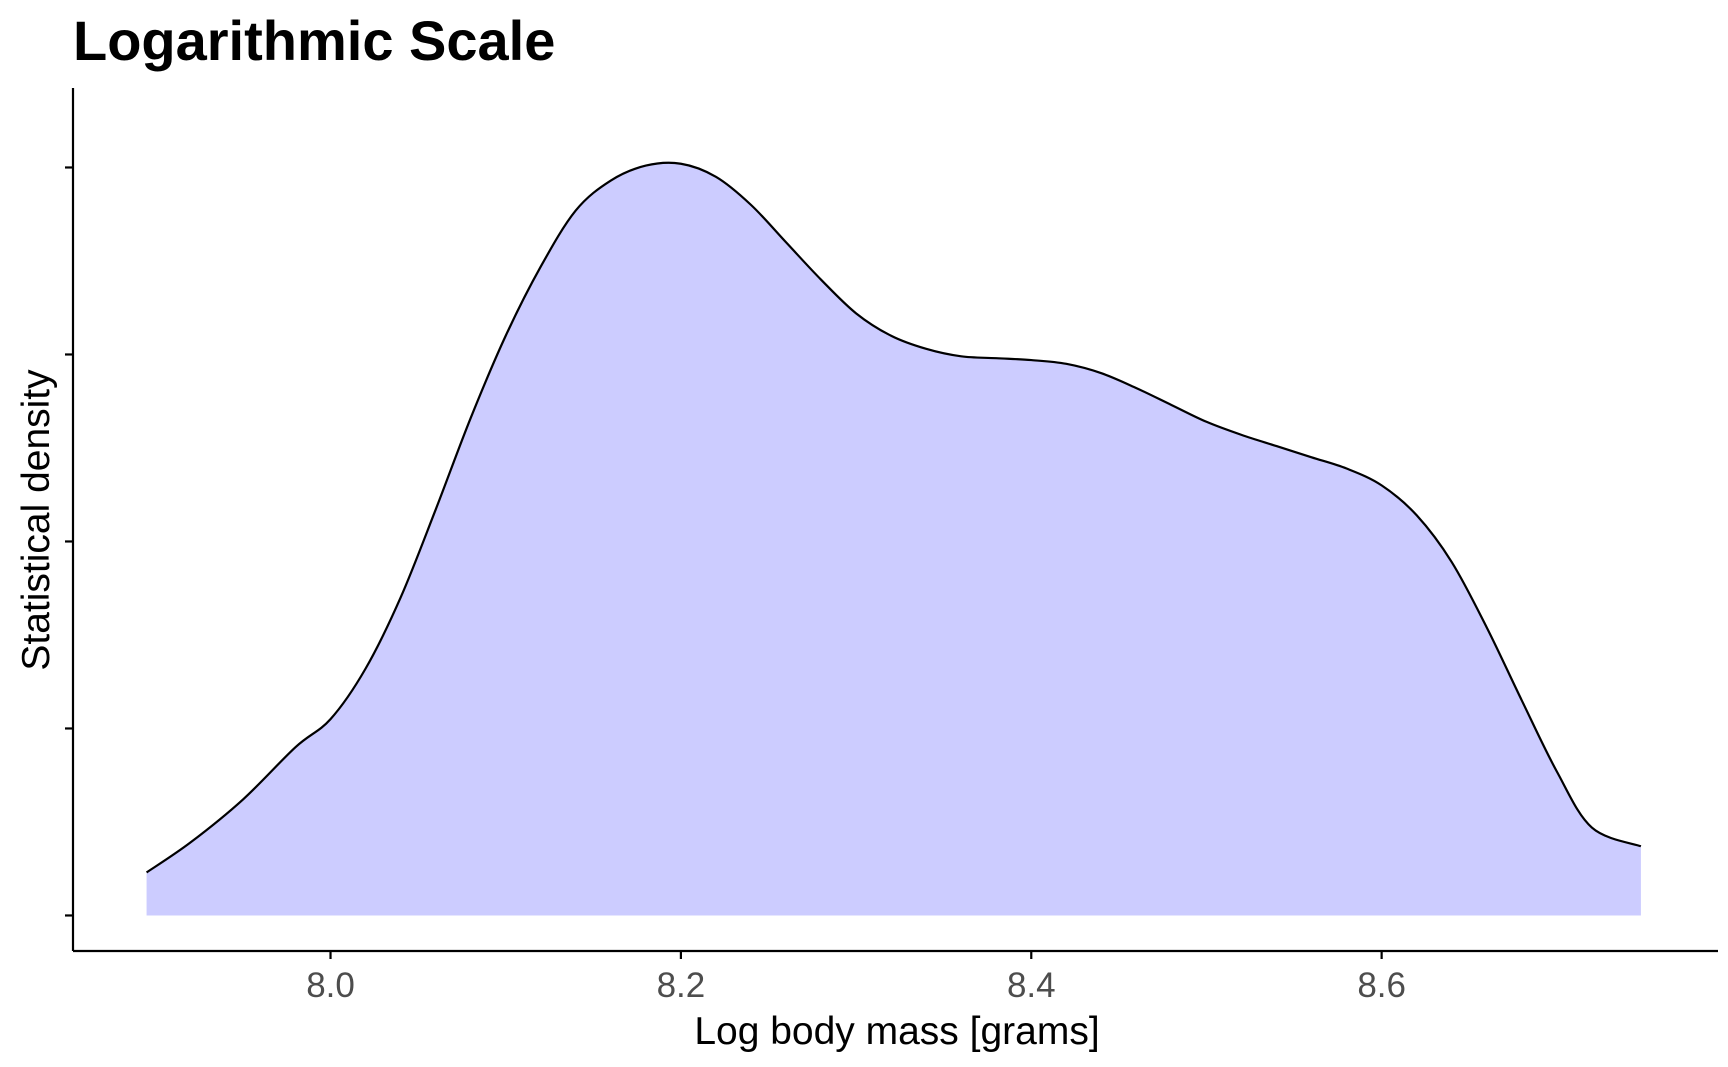 The image size is (1728, 1067). Describe the element at coordinates (330, 985) in the screenshot. I see `x-tick-label: 8.0` at that location.